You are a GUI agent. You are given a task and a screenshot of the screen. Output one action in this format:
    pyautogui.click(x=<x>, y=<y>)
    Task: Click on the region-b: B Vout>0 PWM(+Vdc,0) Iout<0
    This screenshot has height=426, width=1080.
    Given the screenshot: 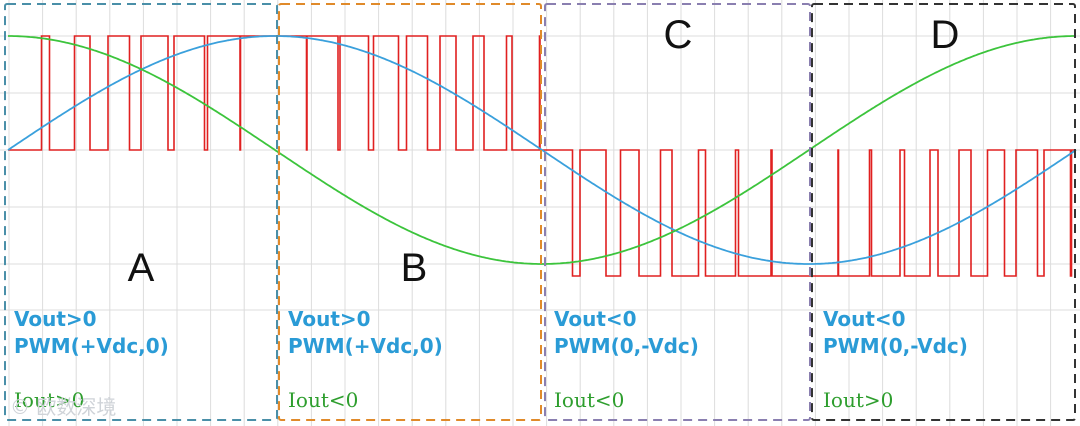 What is the action you would take?
    pyautogui.click(x=365, y=329)
    